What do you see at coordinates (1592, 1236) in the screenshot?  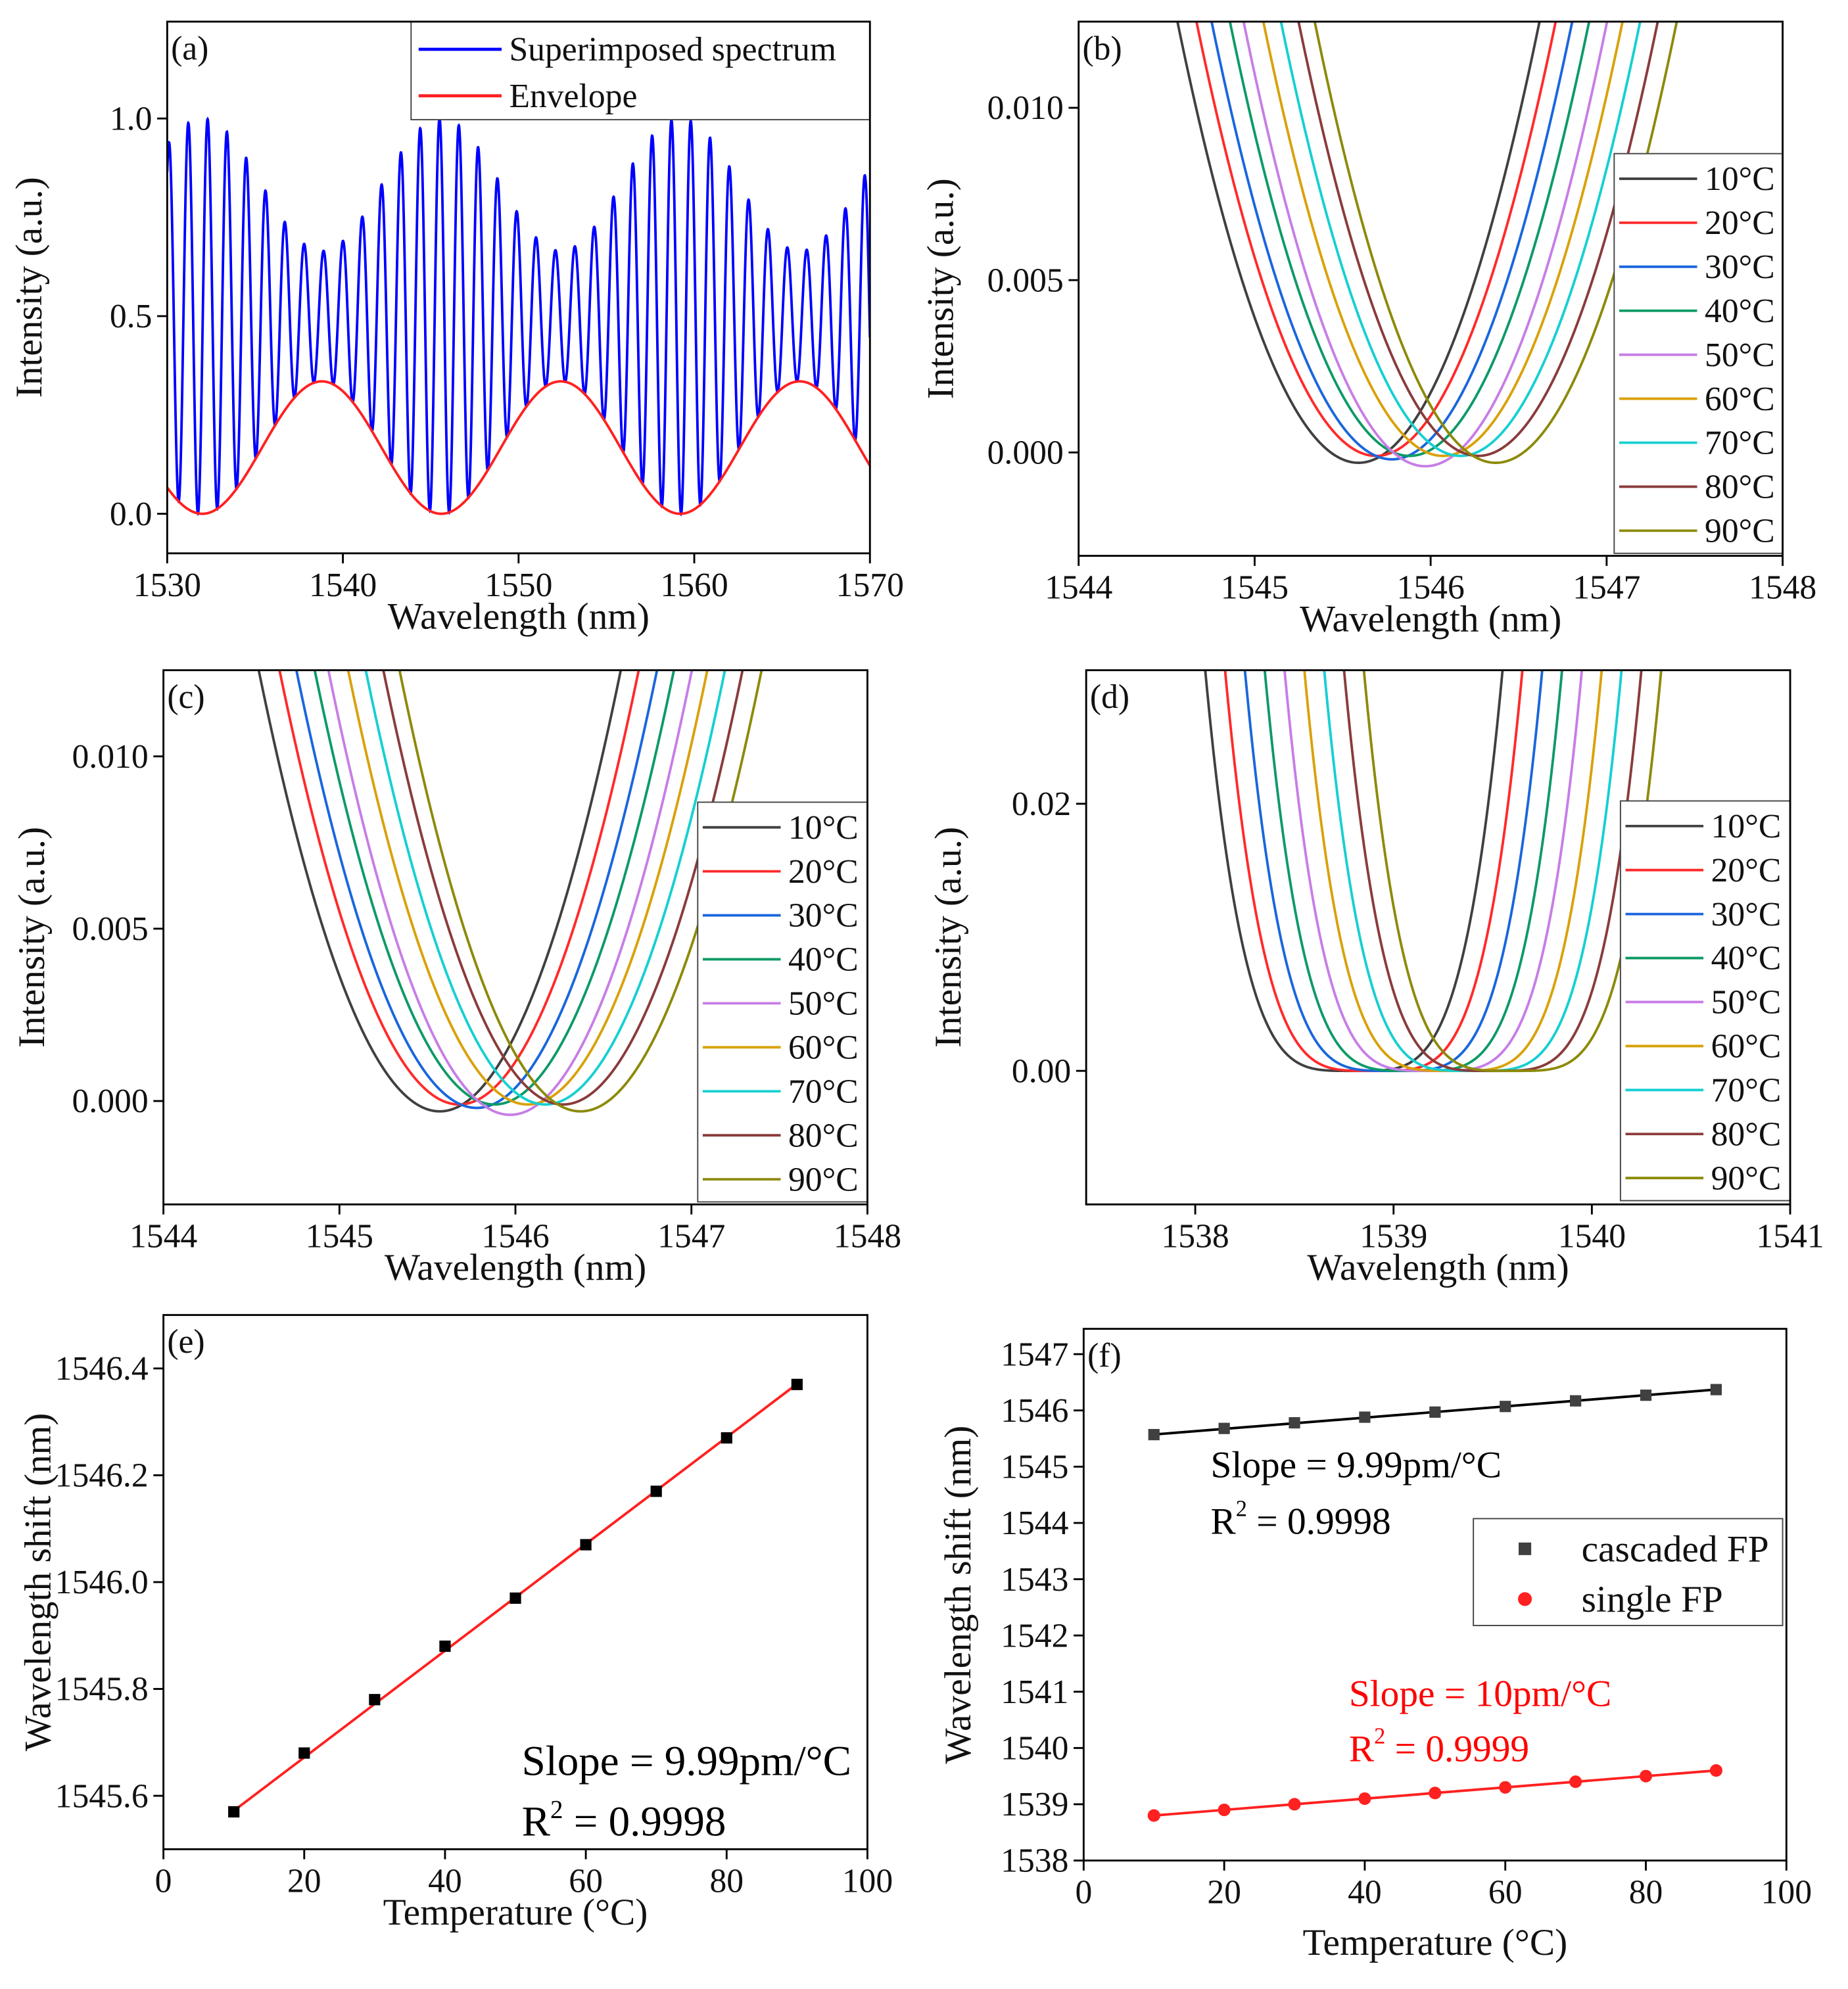 I see `x-tick-label: 1540` at bounding box center [1592, 1236].